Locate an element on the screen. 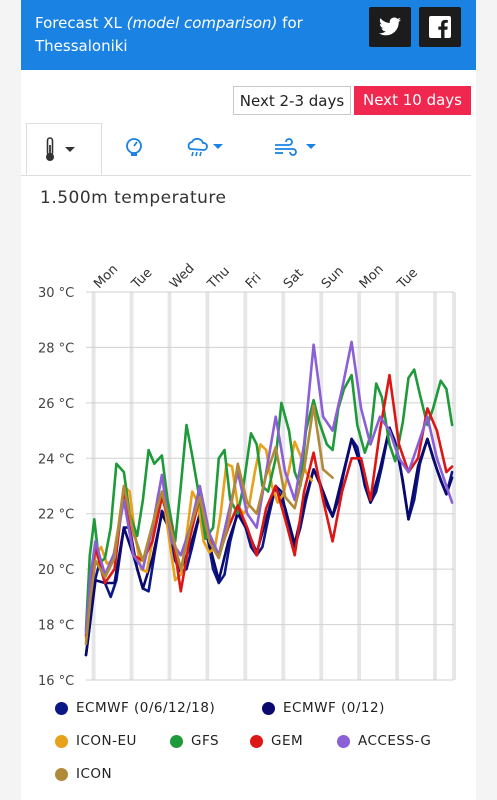  pressure-gauge-icon is located at coordinates (134, 147).